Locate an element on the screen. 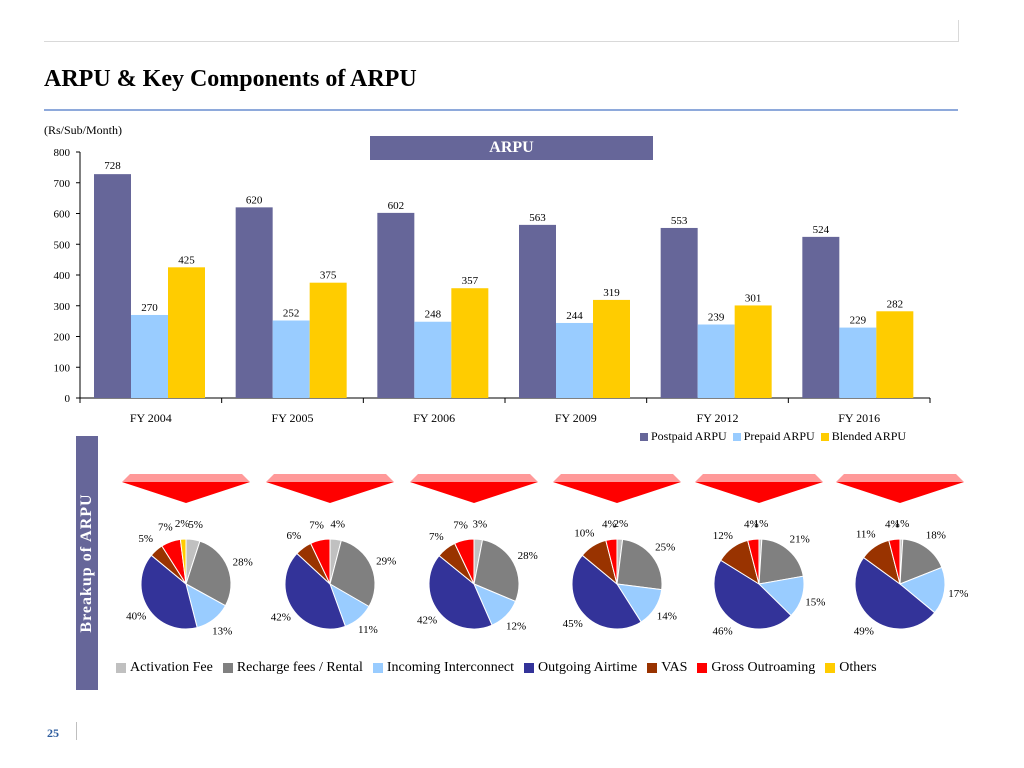 The width and height of the screenshot is (1024, 768). pie-value-label: 49% is located at coordinates (864, 632).